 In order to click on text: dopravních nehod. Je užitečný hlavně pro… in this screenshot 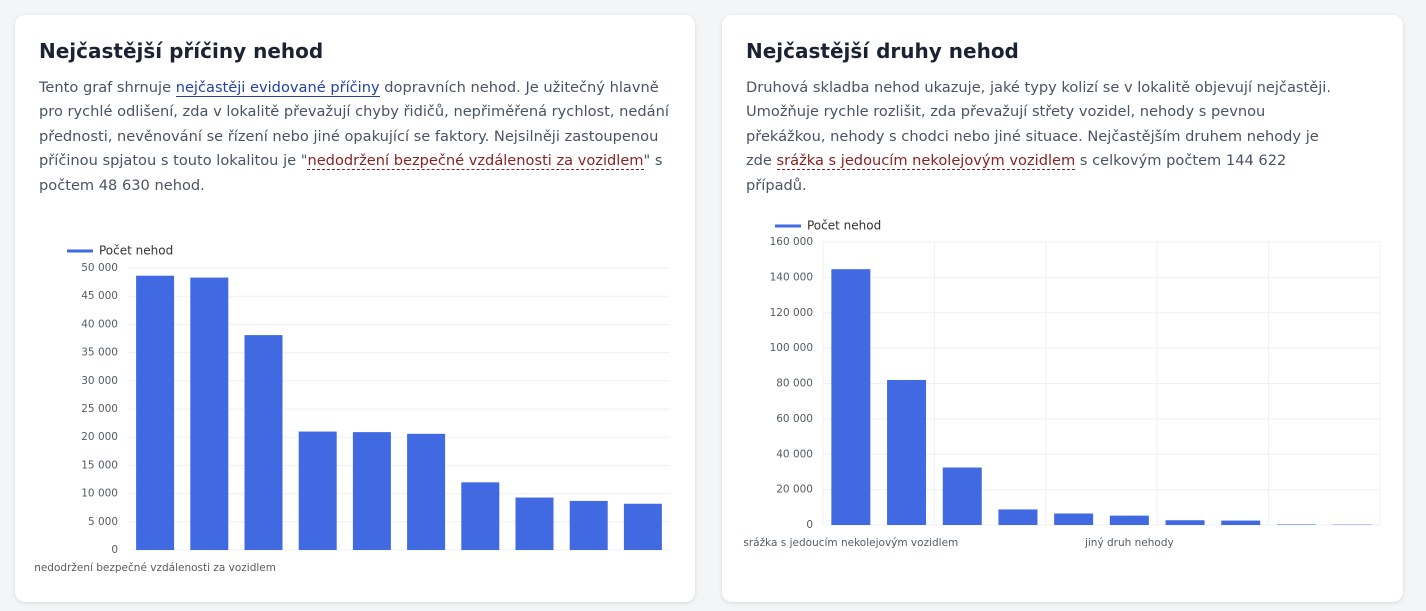, I will do `click(354, 124)`.